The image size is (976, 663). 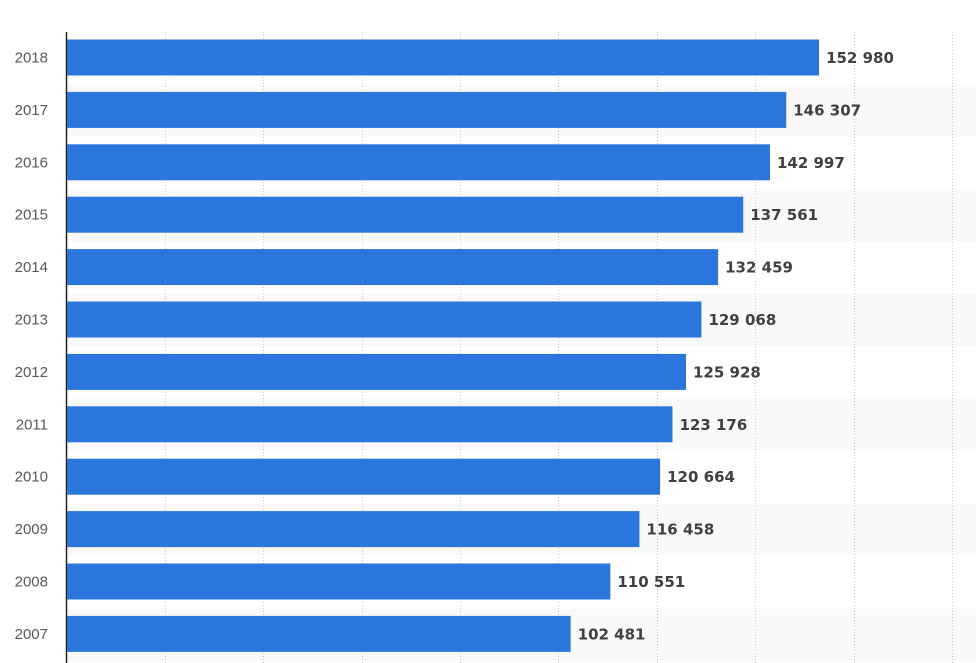 I want to click on bar-2014, so click(x=393, y=267).